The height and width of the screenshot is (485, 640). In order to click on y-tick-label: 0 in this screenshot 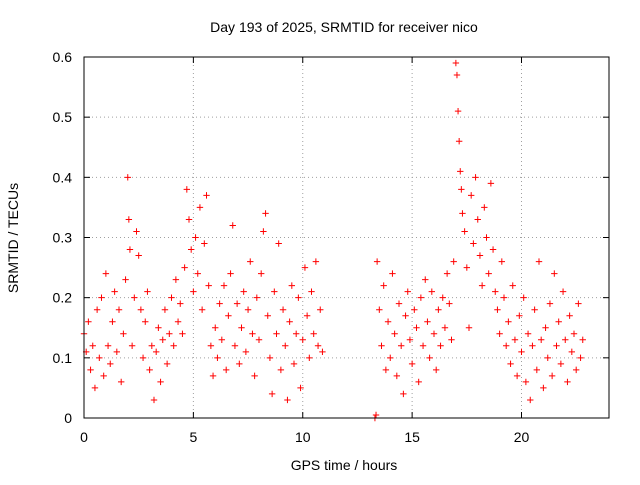, I will do `click(68, 418)`.